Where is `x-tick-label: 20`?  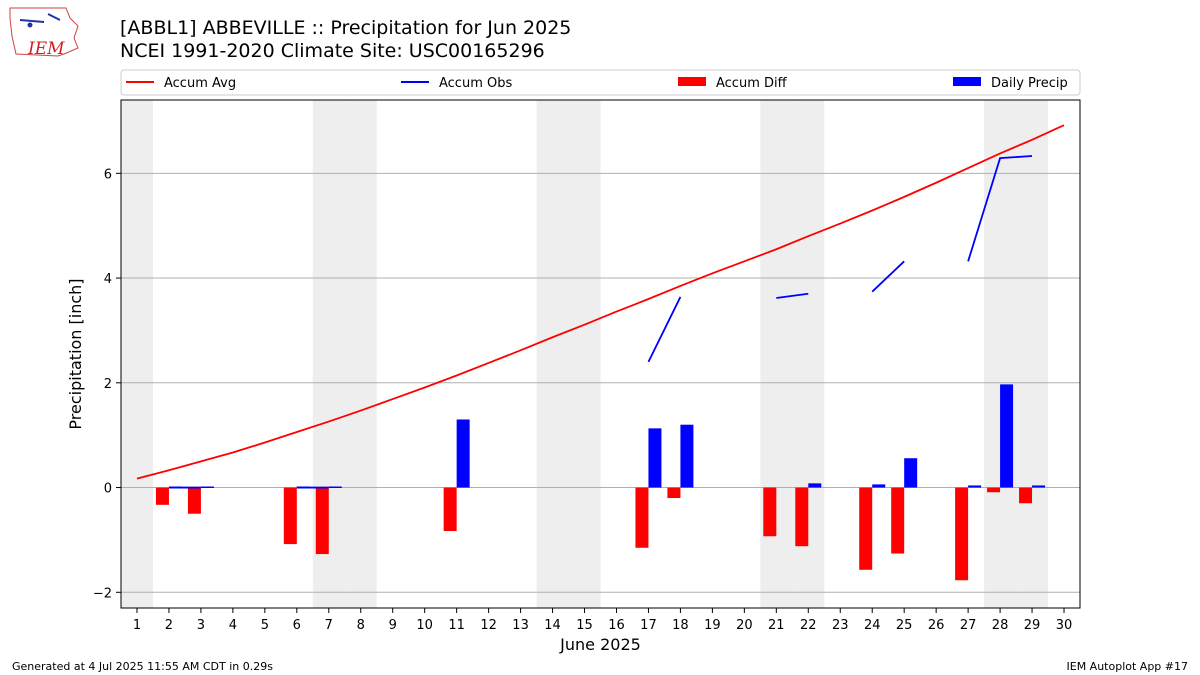 x-tick-label: 20 is located at coordinates (744, 625).